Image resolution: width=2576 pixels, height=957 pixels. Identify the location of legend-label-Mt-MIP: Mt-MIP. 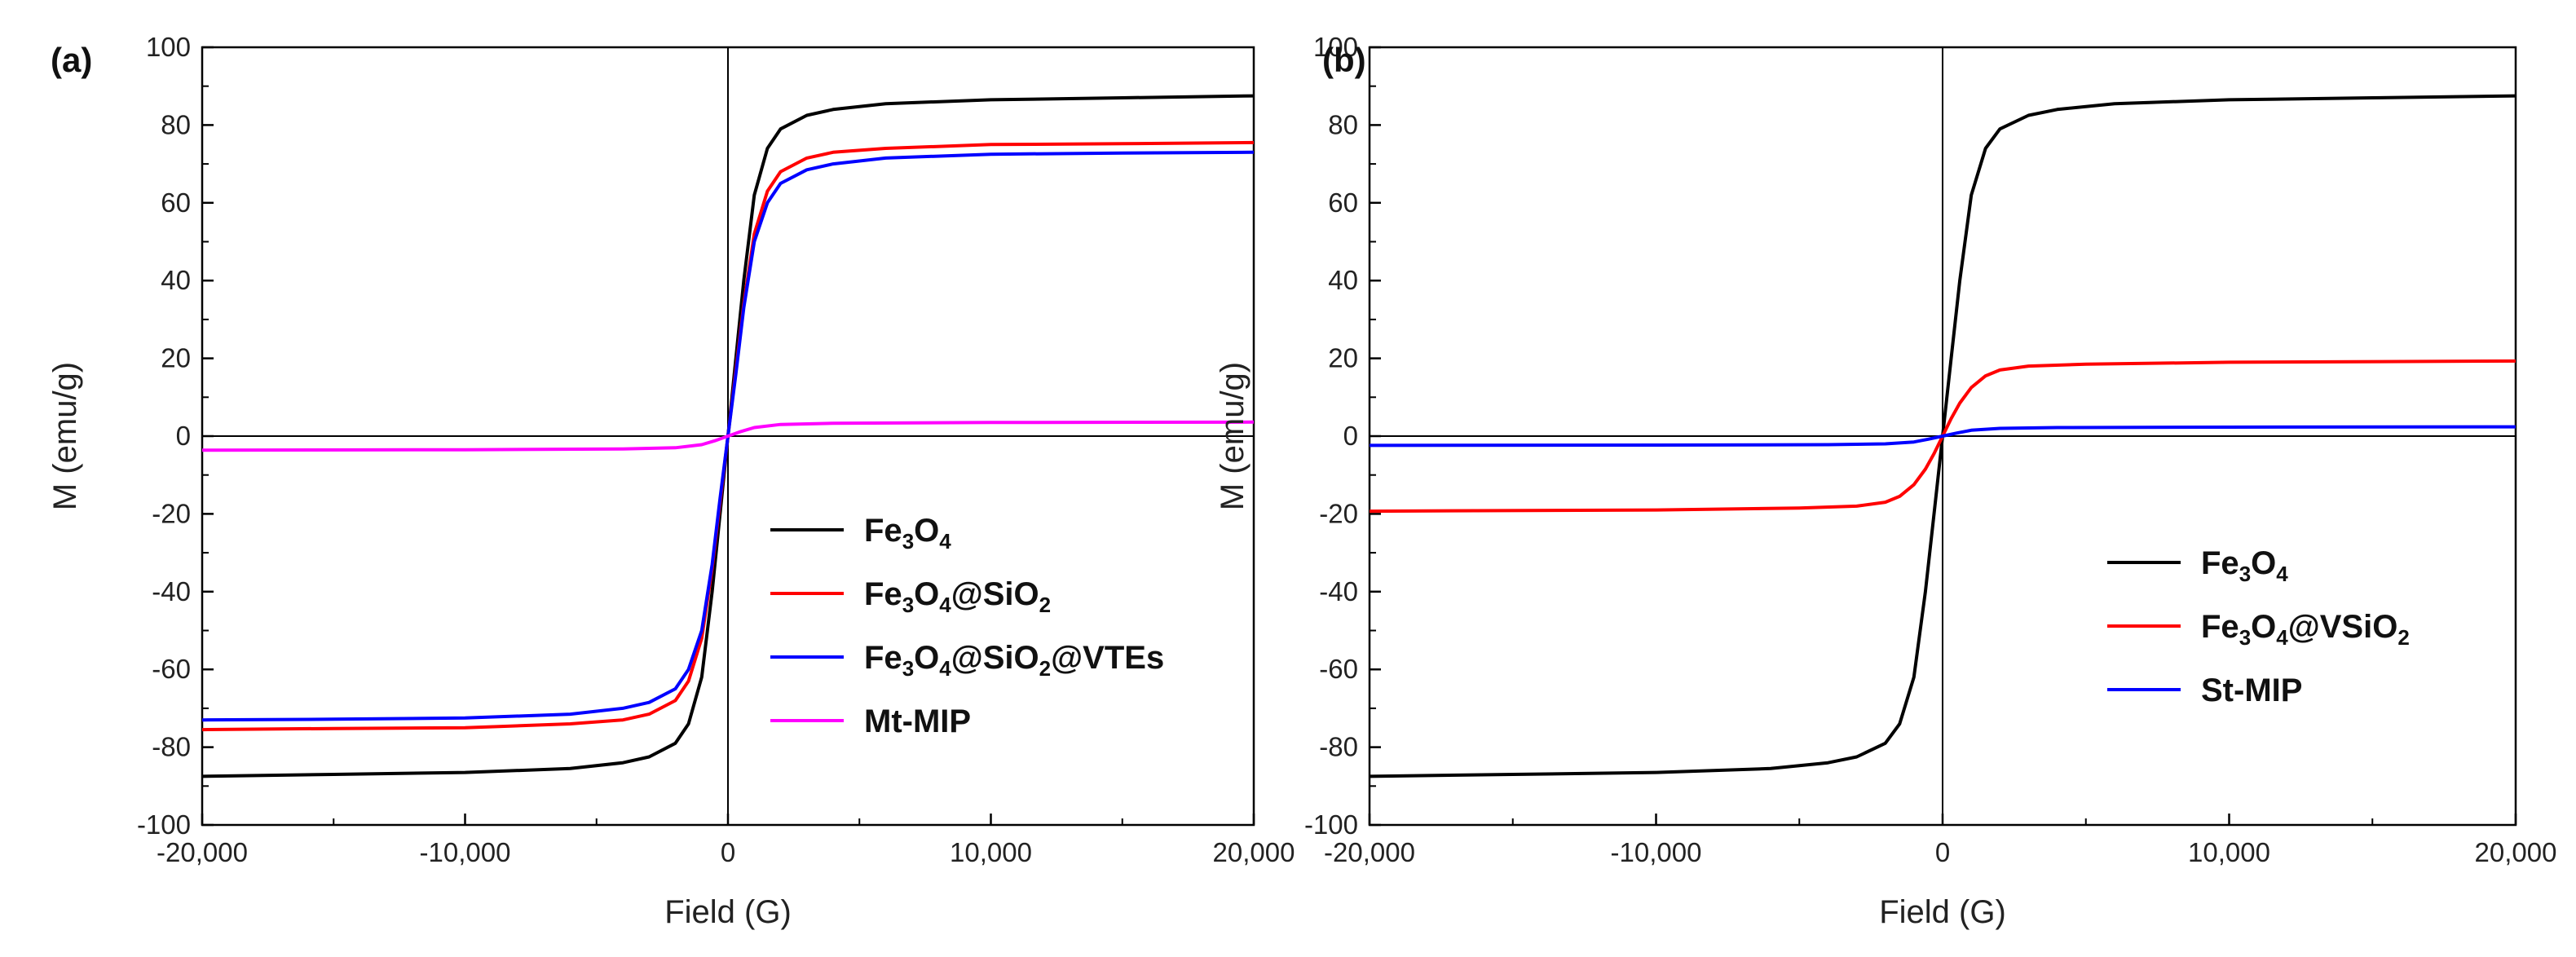
(917, 721).